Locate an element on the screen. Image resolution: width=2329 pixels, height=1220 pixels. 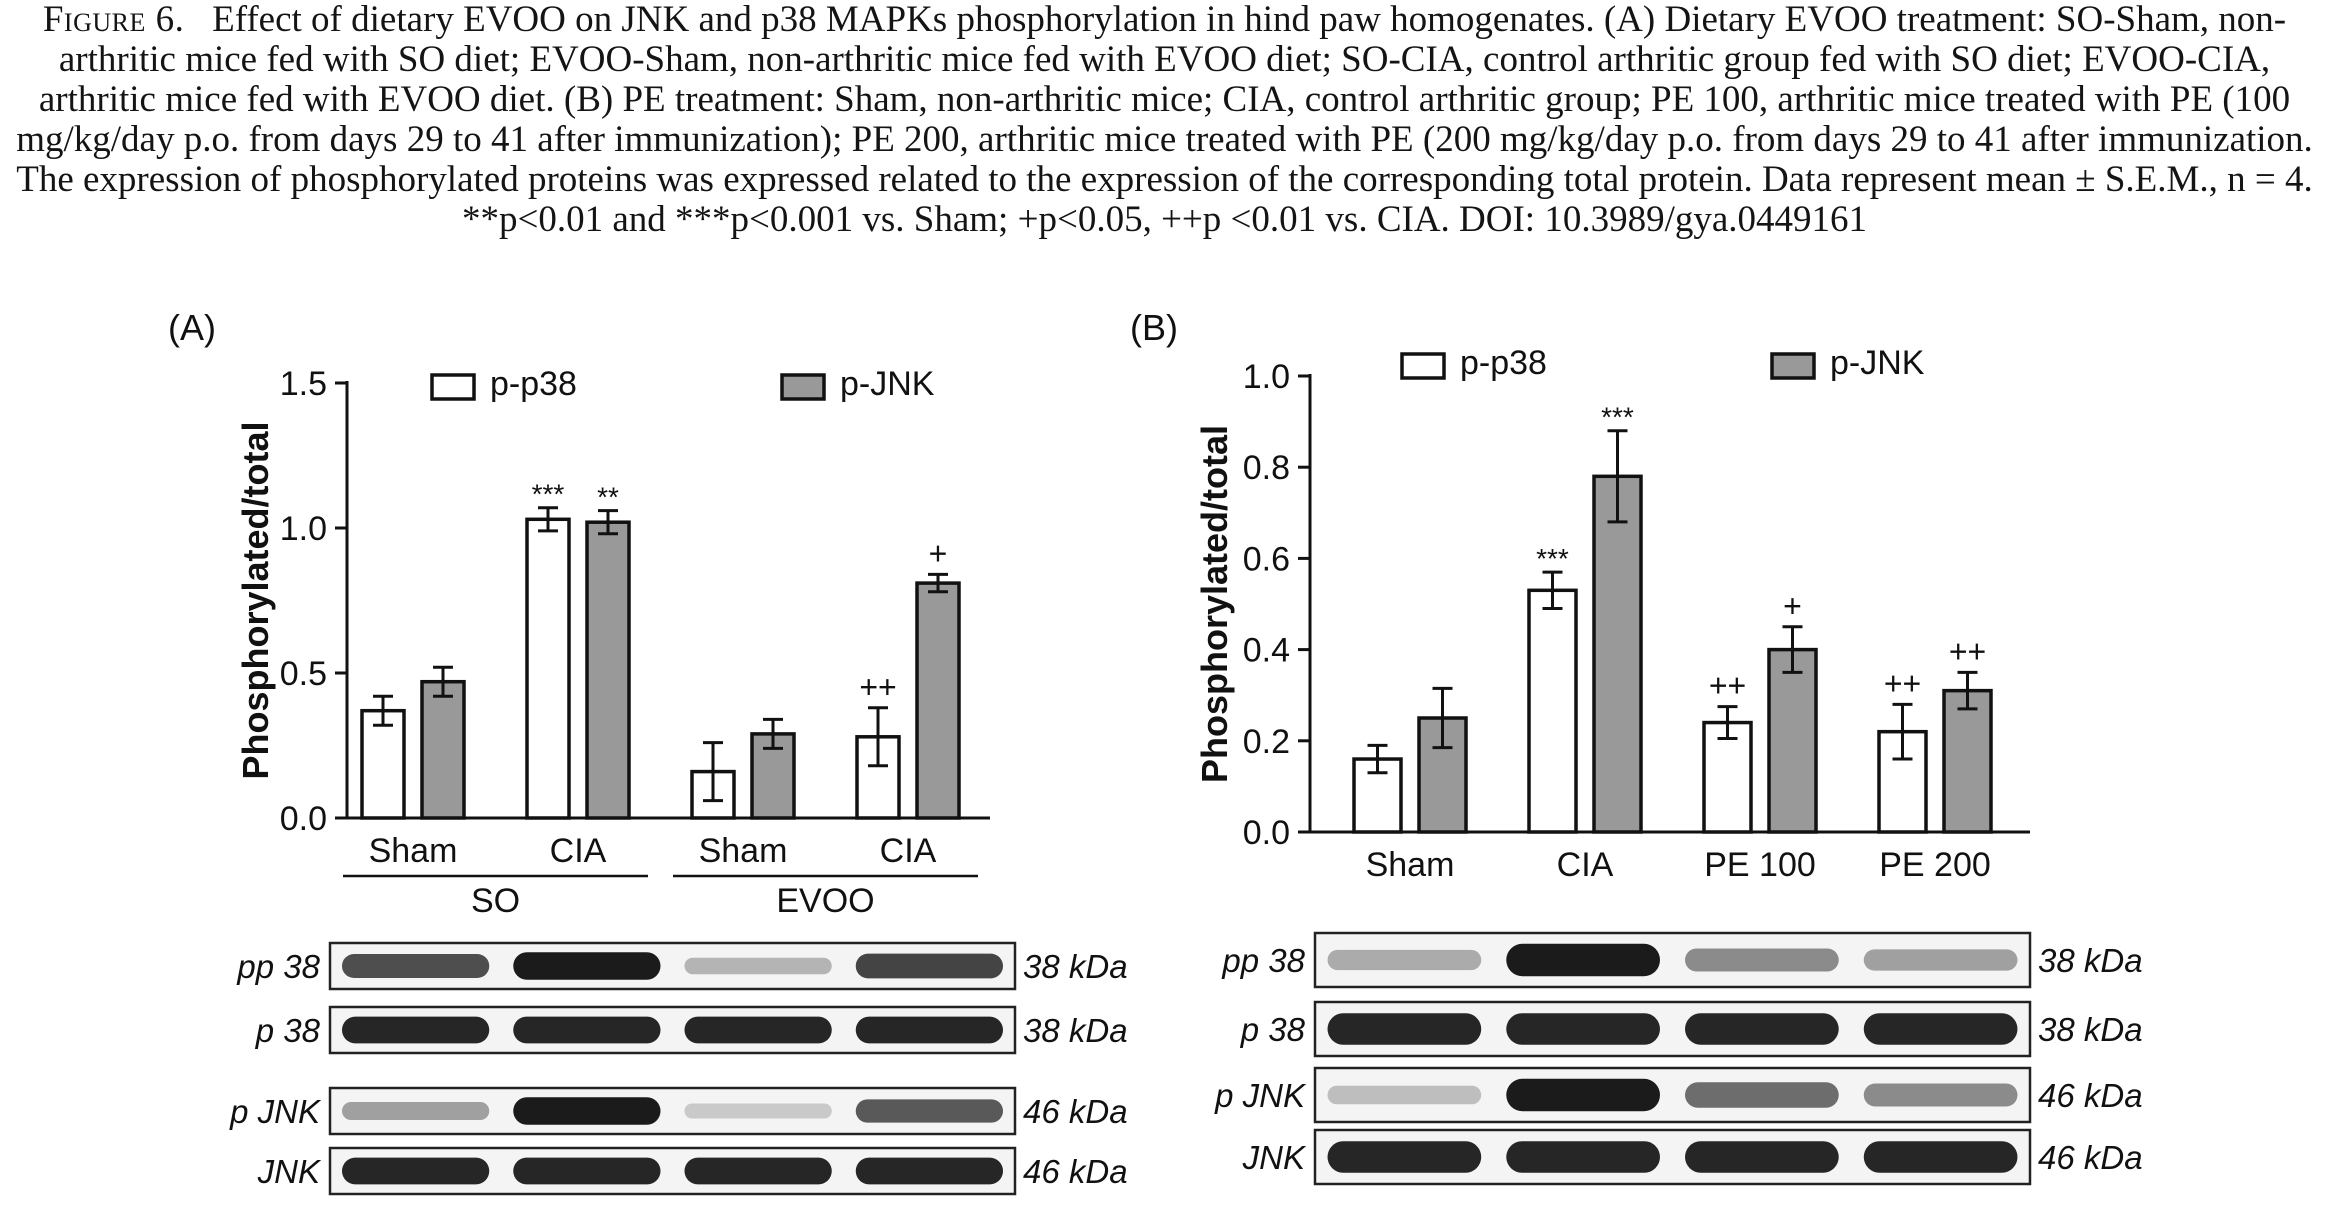
panel-label: (B) is located at coordinates (1154, 327).